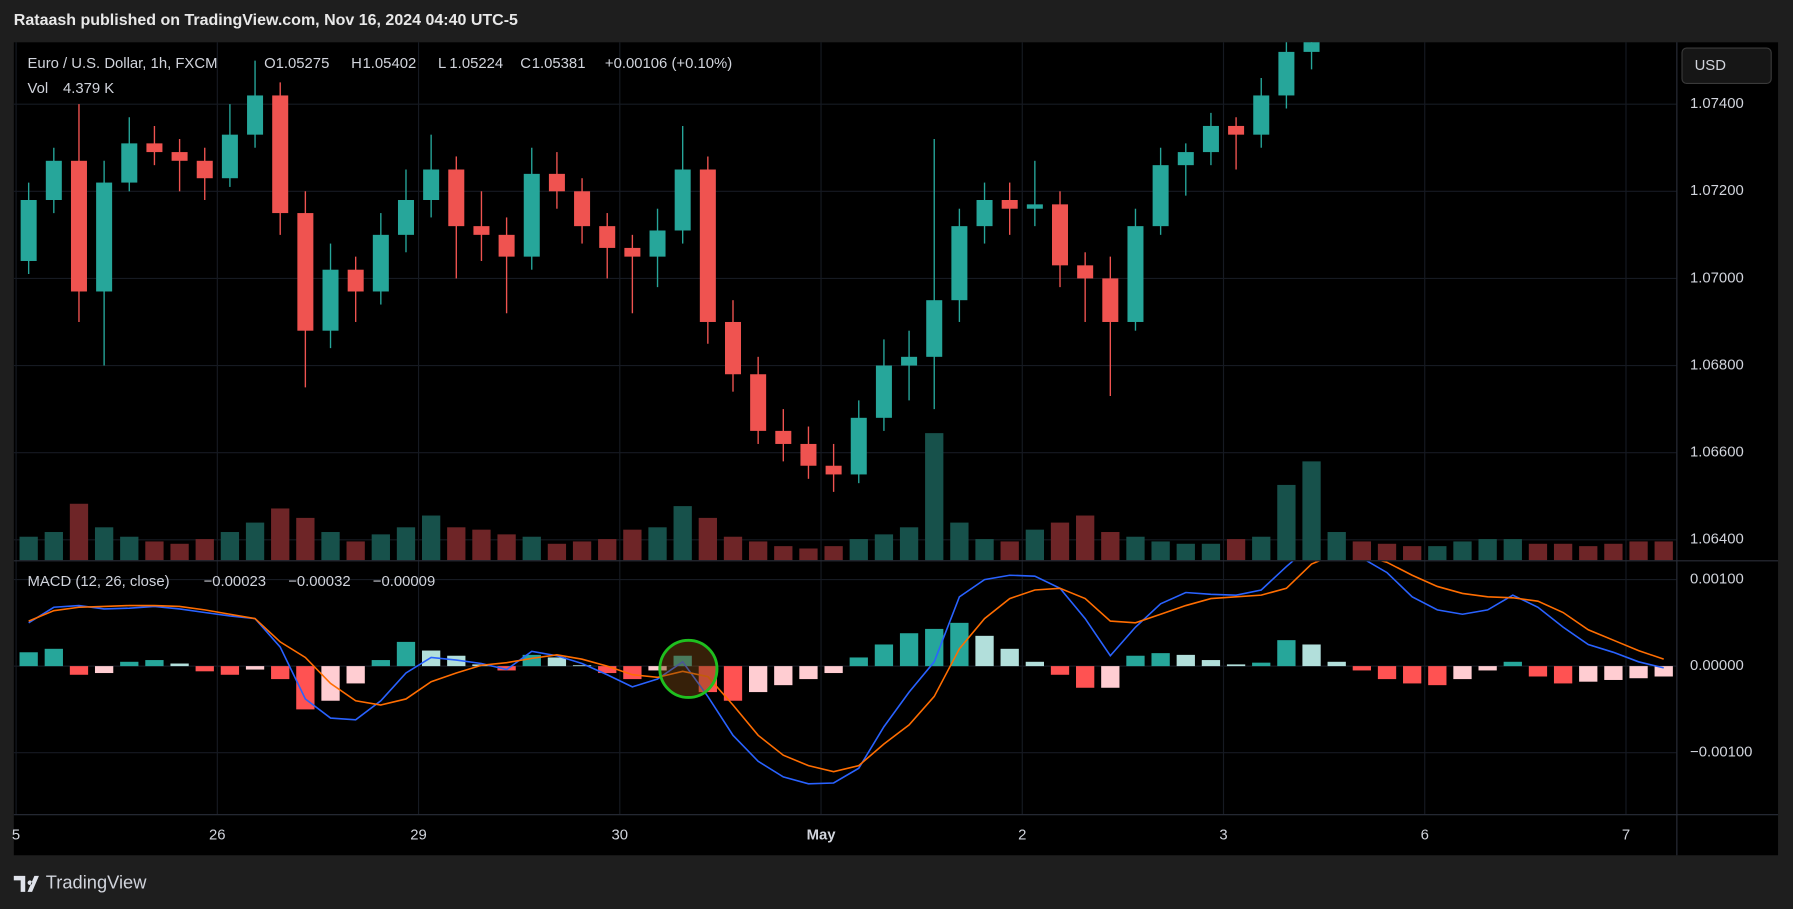 This screenshot has height=909, width=1793. What do you see at coordinates (319, 582) in the screenshot?
I see `indicator-value: −0.00032` at bounding box center [319, 582].